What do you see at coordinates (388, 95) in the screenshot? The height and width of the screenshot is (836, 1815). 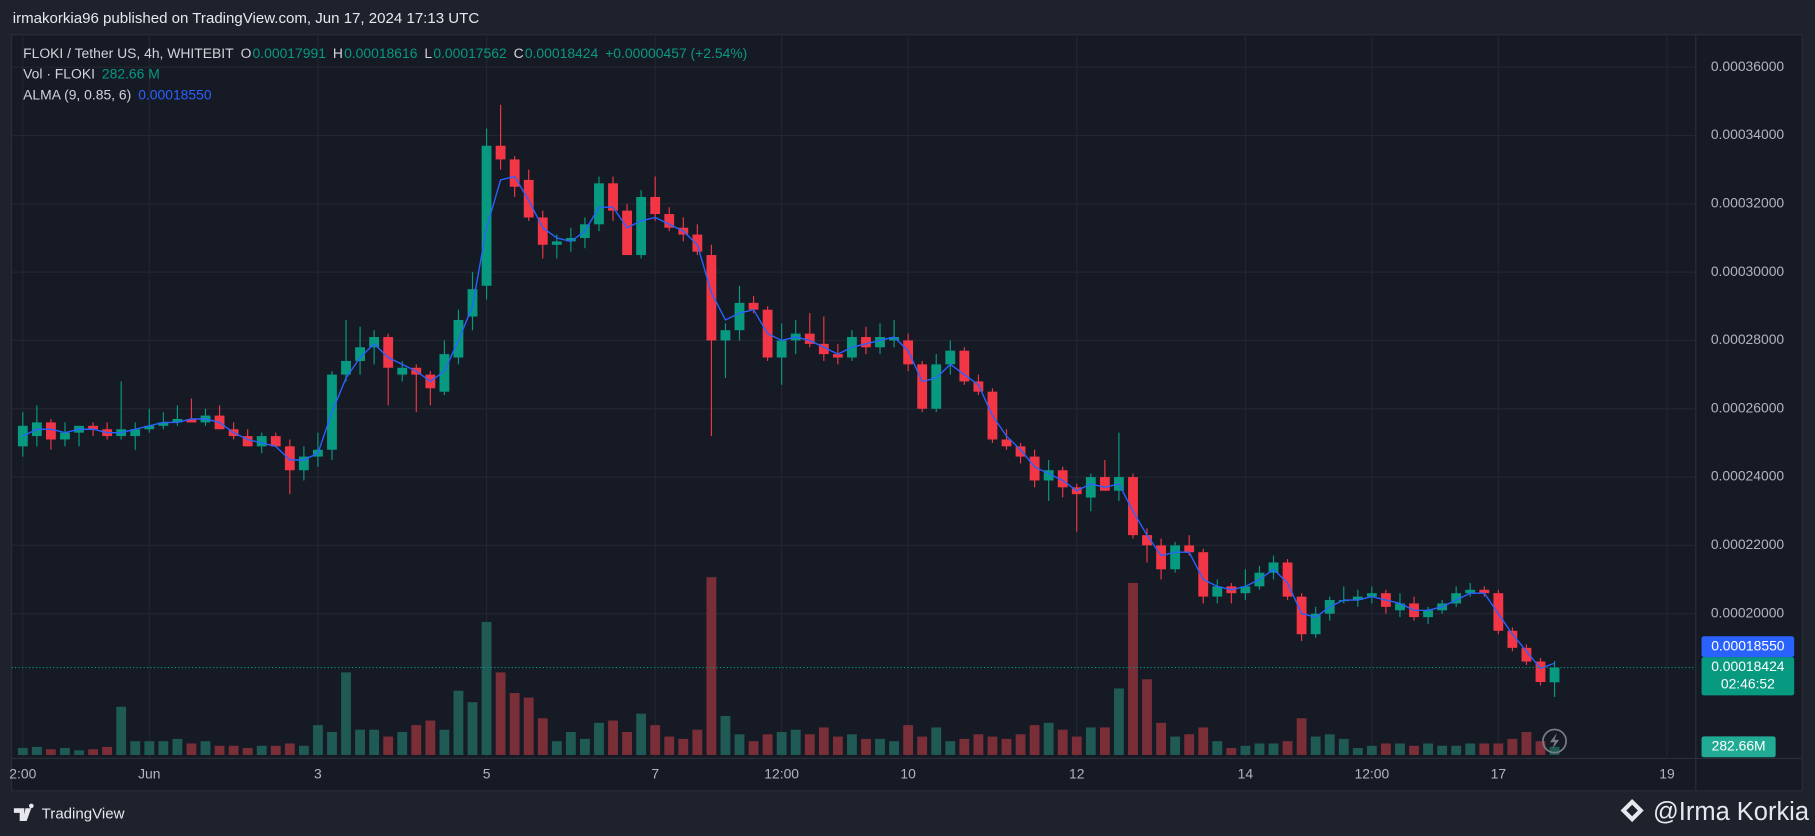 I see `alma-line: ALMA (9, 0.85, 6) 0.00018550` at bounding box center [388, 95].